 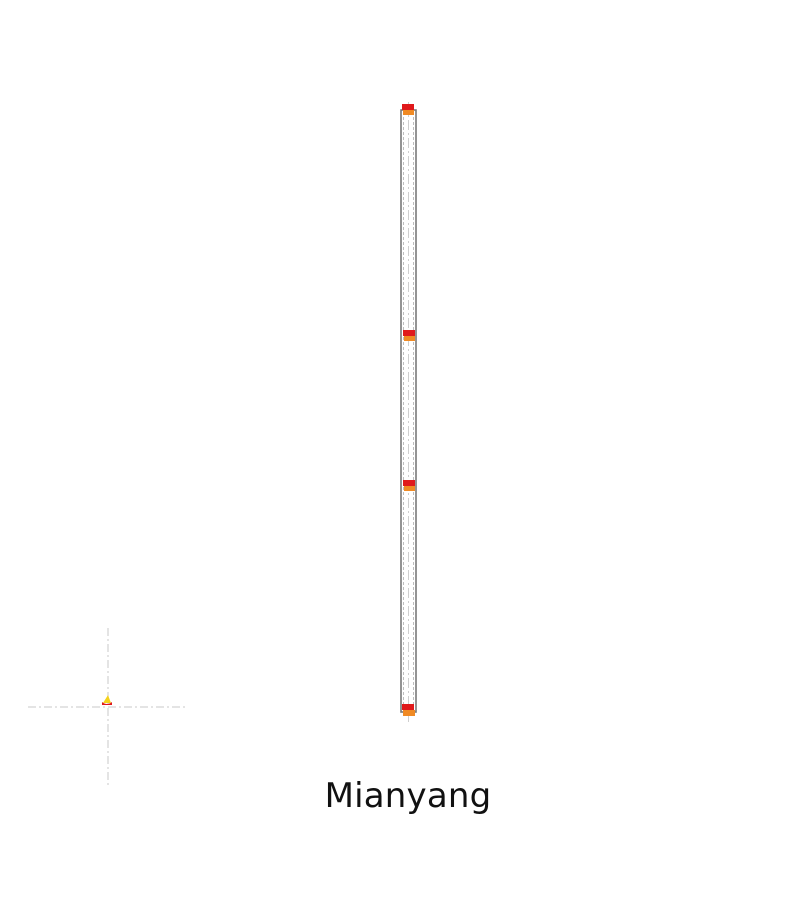 What do you see at coordinates (408, 412) in the screenshot?
I see `route-track` at bounding box center [408, 412].